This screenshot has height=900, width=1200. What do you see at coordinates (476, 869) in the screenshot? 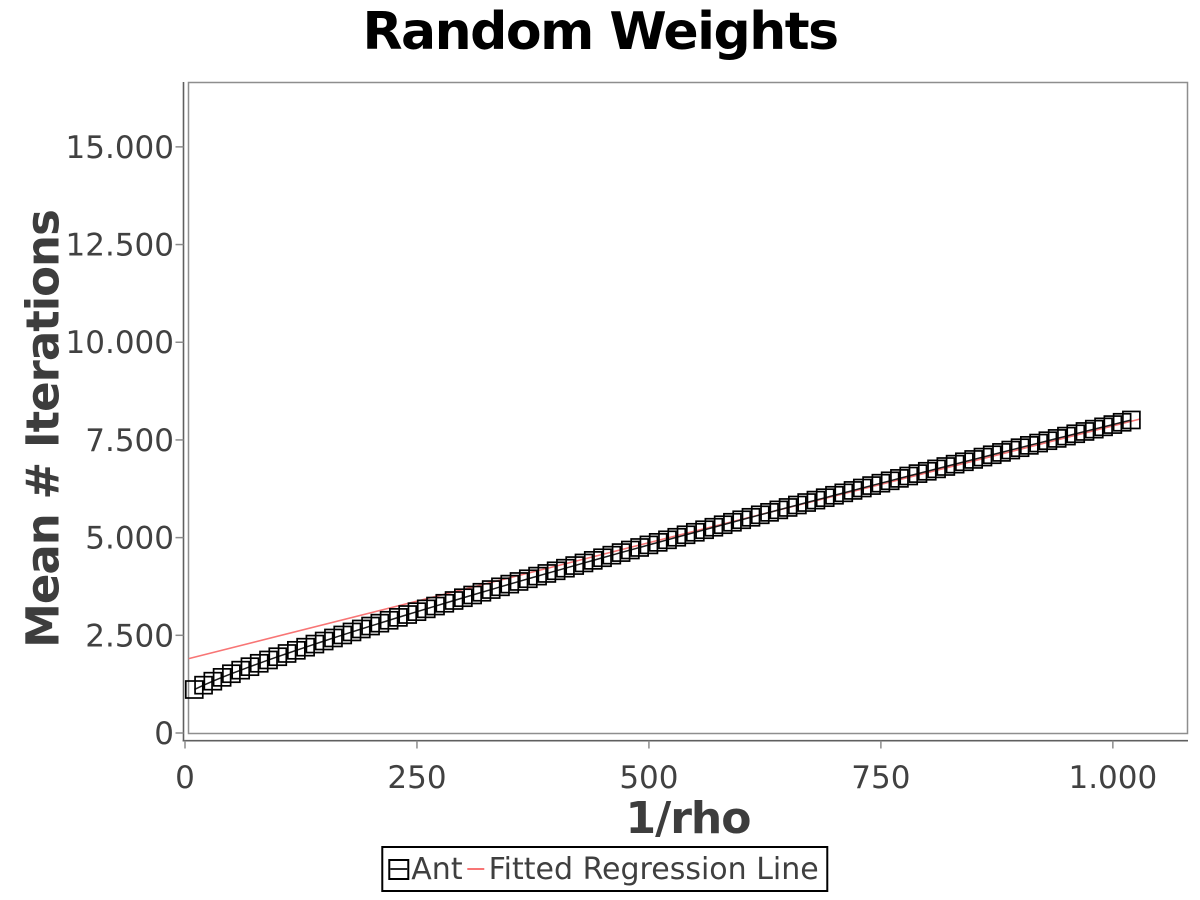
I see `regression-line-icon` at bounding box center [476, 869].